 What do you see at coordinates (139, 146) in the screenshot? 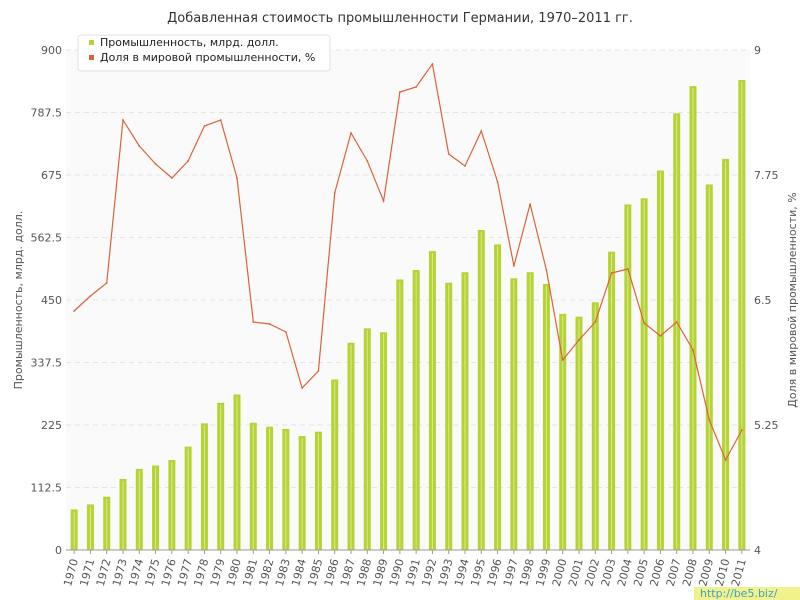
I see `line-point-1974` at bounding box center [139, 146].